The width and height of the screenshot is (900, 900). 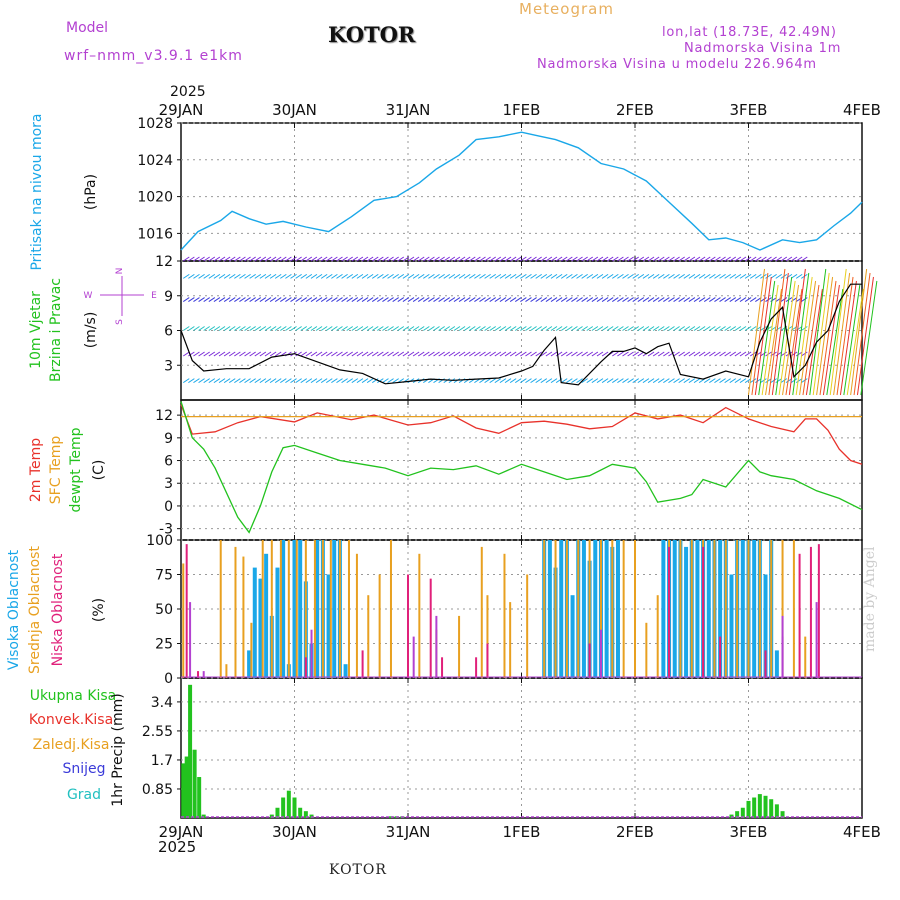 I want to click on cloud-low-bar, so click(x=305, y=667).